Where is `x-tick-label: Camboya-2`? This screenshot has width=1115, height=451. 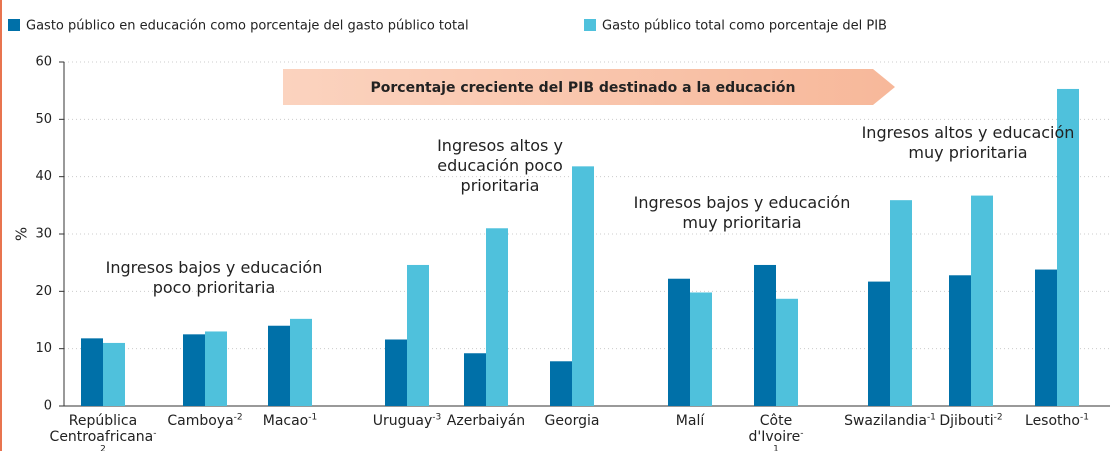 x-tick-label: Camboya-2 is located at coordinates (205, 421).